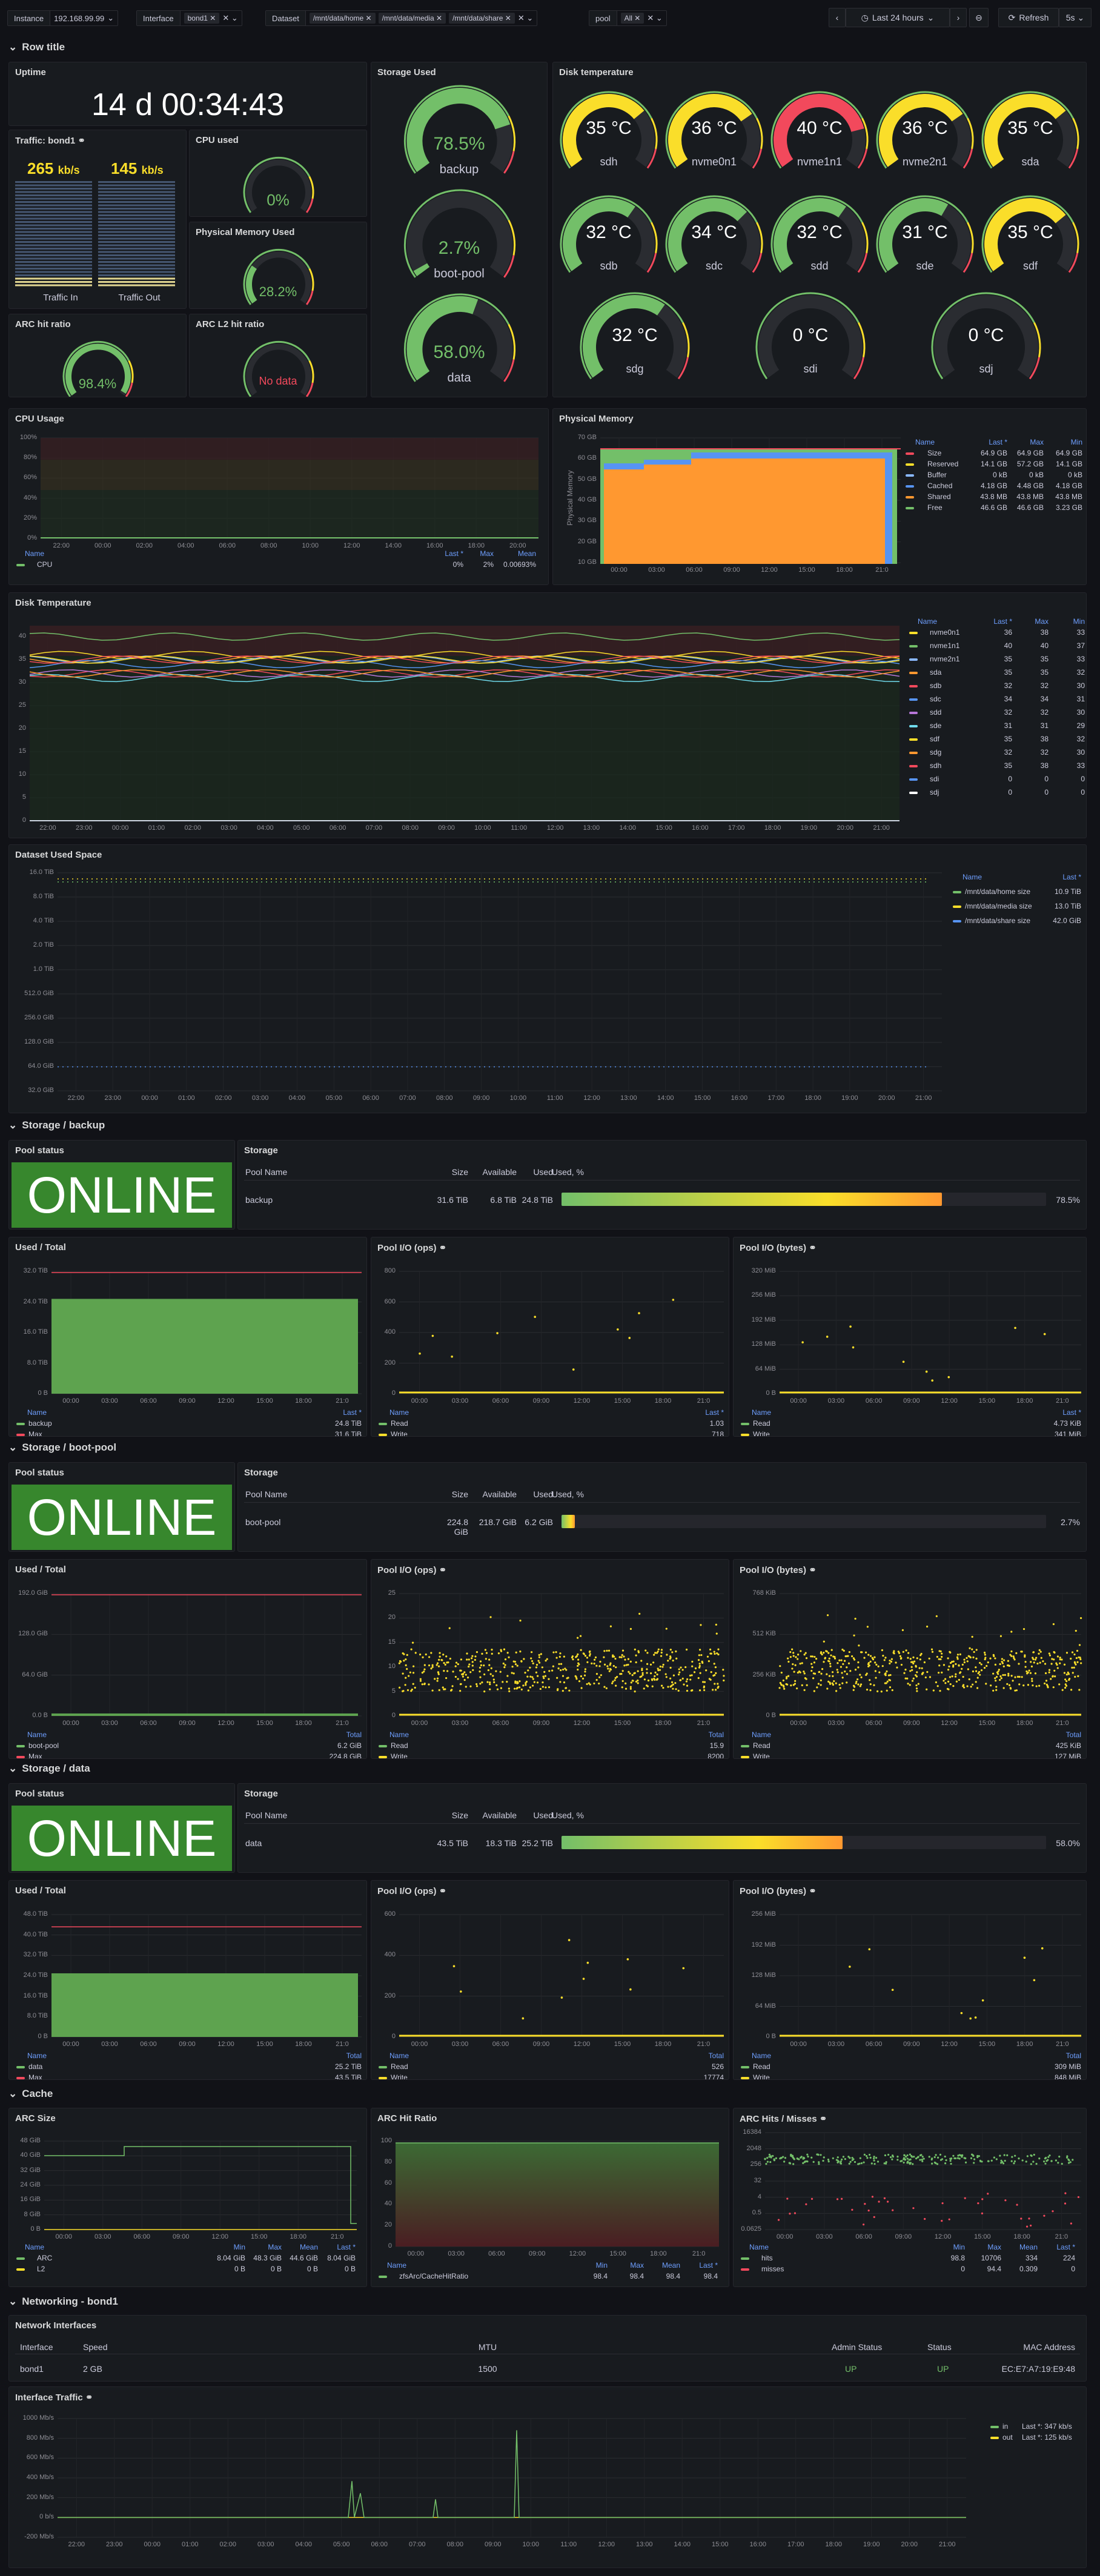  What do you see at coordinates (979, 17) in the screenshot?
I see `zoom-out-icon: ⊖` at bounding box center [979, 17].